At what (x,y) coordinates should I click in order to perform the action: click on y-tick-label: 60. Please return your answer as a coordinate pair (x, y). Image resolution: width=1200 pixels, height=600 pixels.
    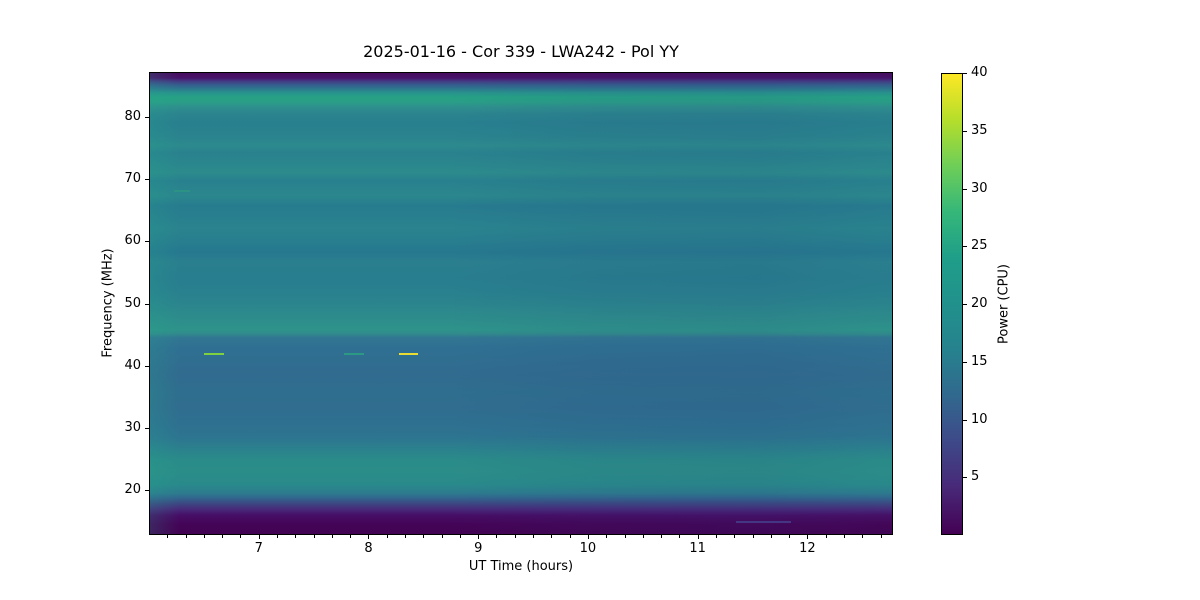
    Looking at the image, I should click on (132, 241).